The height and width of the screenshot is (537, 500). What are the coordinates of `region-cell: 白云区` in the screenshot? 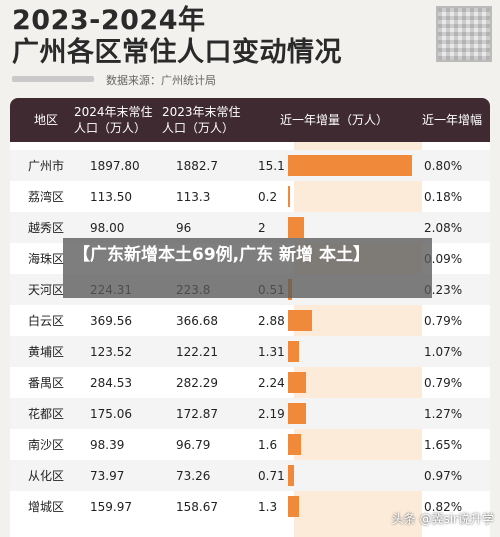 It's located at (46, 321).